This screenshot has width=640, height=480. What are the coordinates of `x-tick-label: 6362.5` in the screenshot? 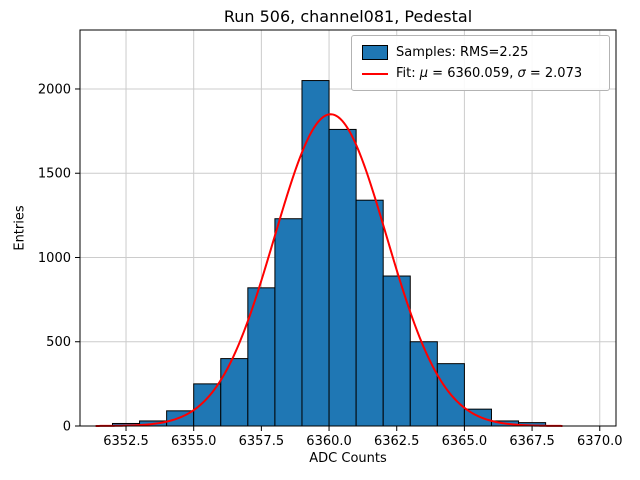 It's located at (397, 441).